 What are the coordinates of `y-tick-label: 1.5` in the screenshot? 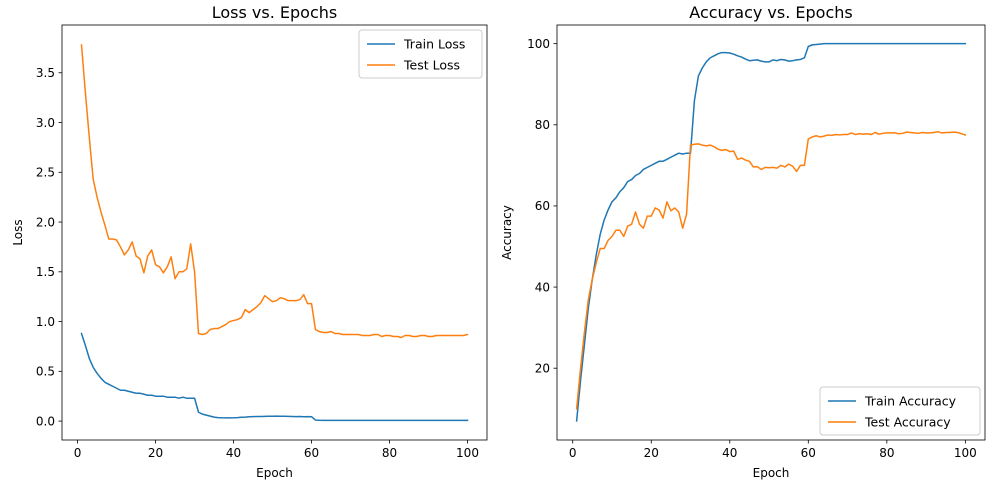 It's located at (45, 272).